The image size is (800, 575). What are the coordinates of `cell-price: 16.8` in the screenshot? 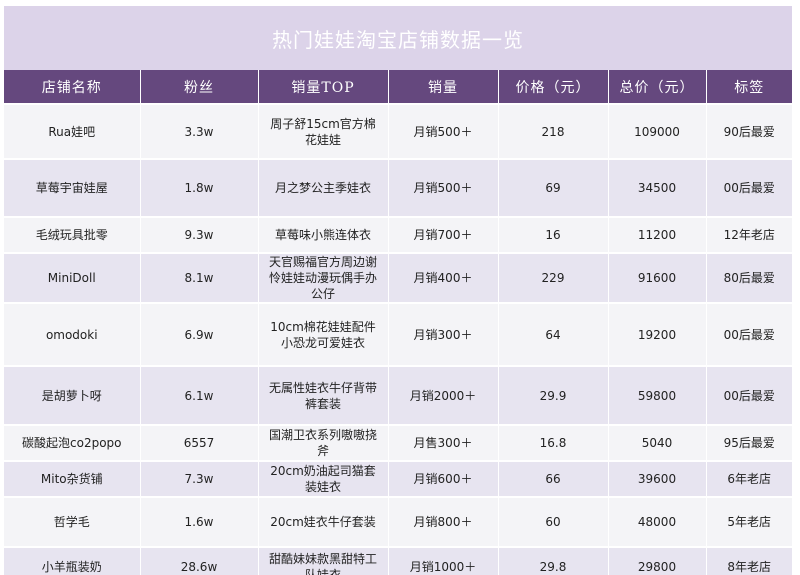 It's located at (553, 442).